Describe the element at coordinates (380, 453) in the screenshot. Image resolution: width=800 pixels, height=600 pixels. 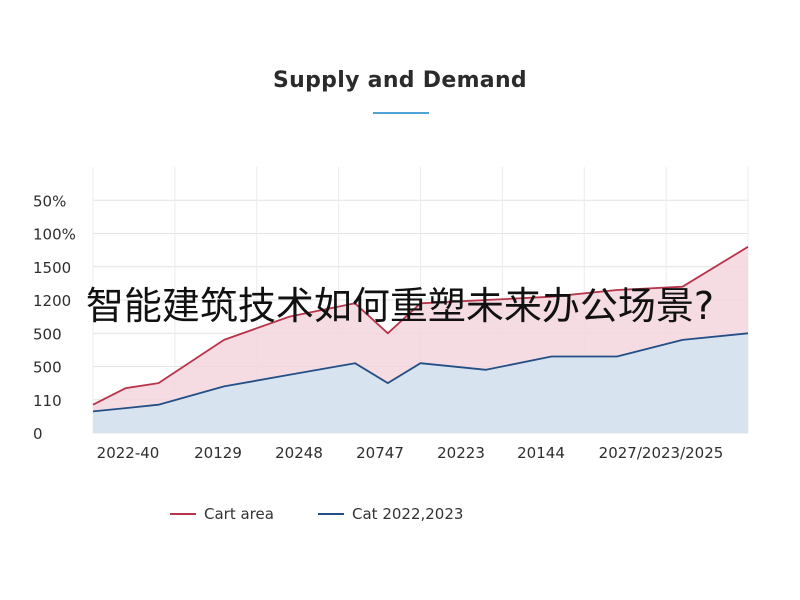
I see `x-tick-label: 20747` at that location.